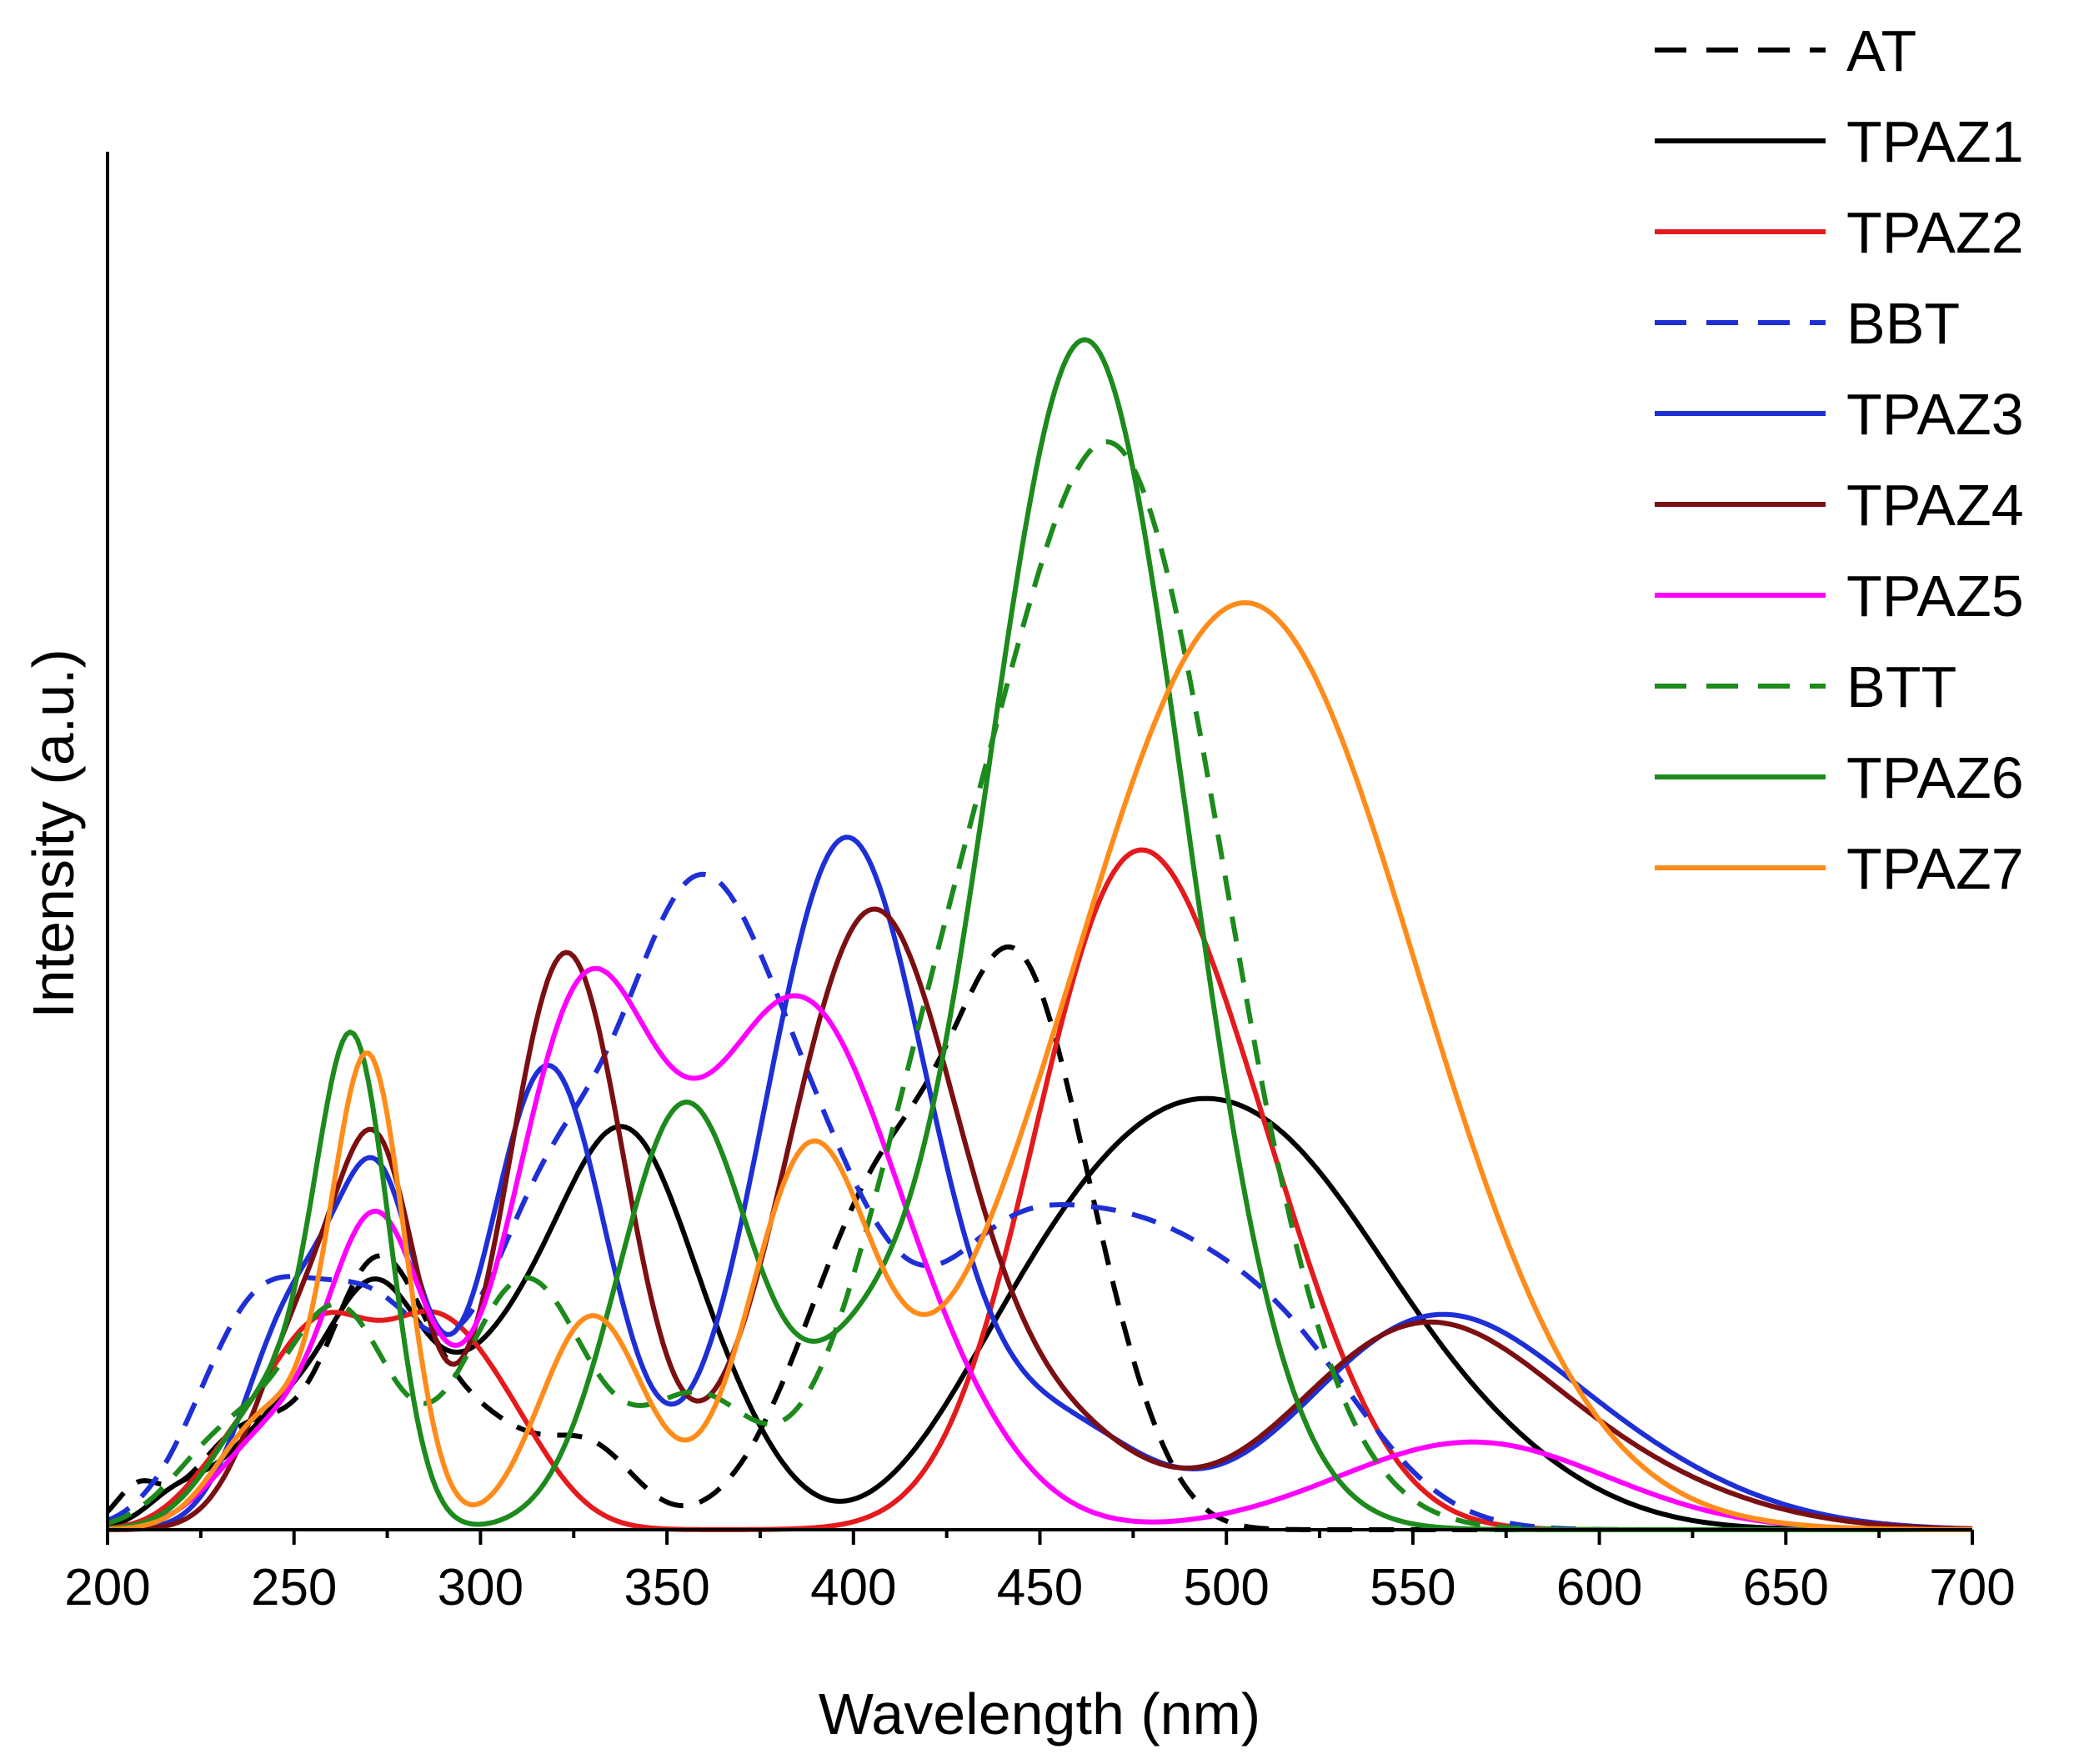  Describe the element at coordinates (1903, 323) in the screenshot. I see `legend-label: BBT` at that location.